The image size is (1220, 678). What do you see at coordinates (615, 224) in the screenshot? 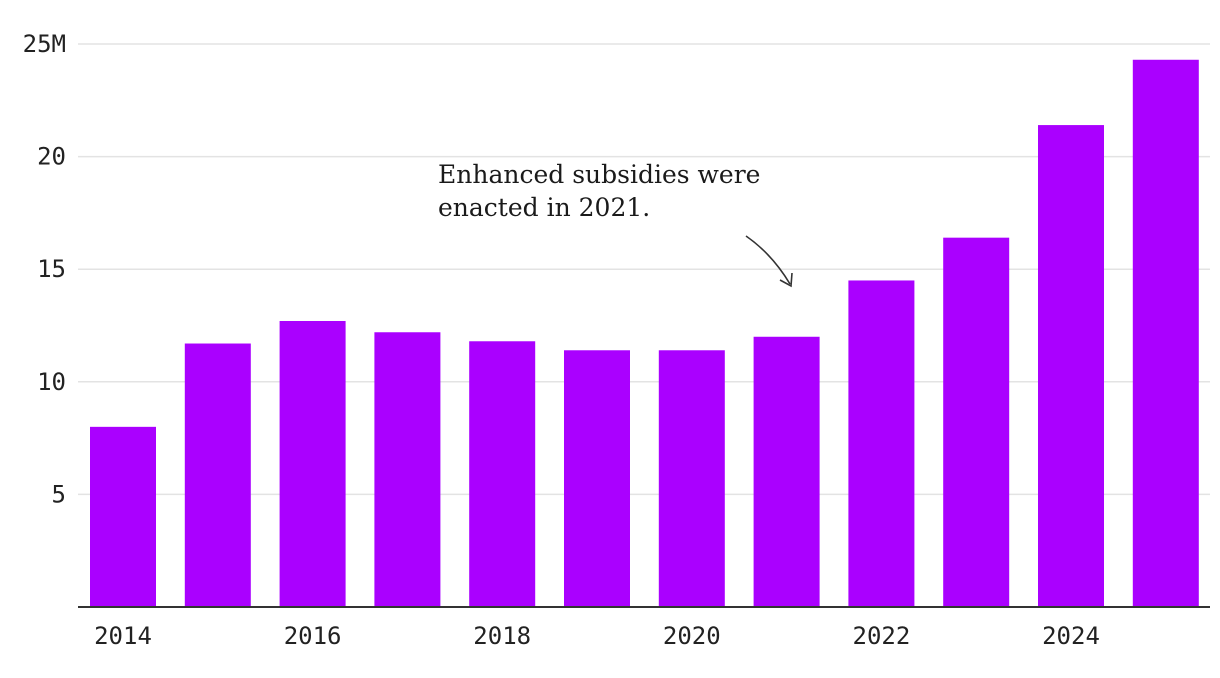
I see `annotation: Enhanced subsidies were enacted in 2021.` at bounding box center [615, 224].